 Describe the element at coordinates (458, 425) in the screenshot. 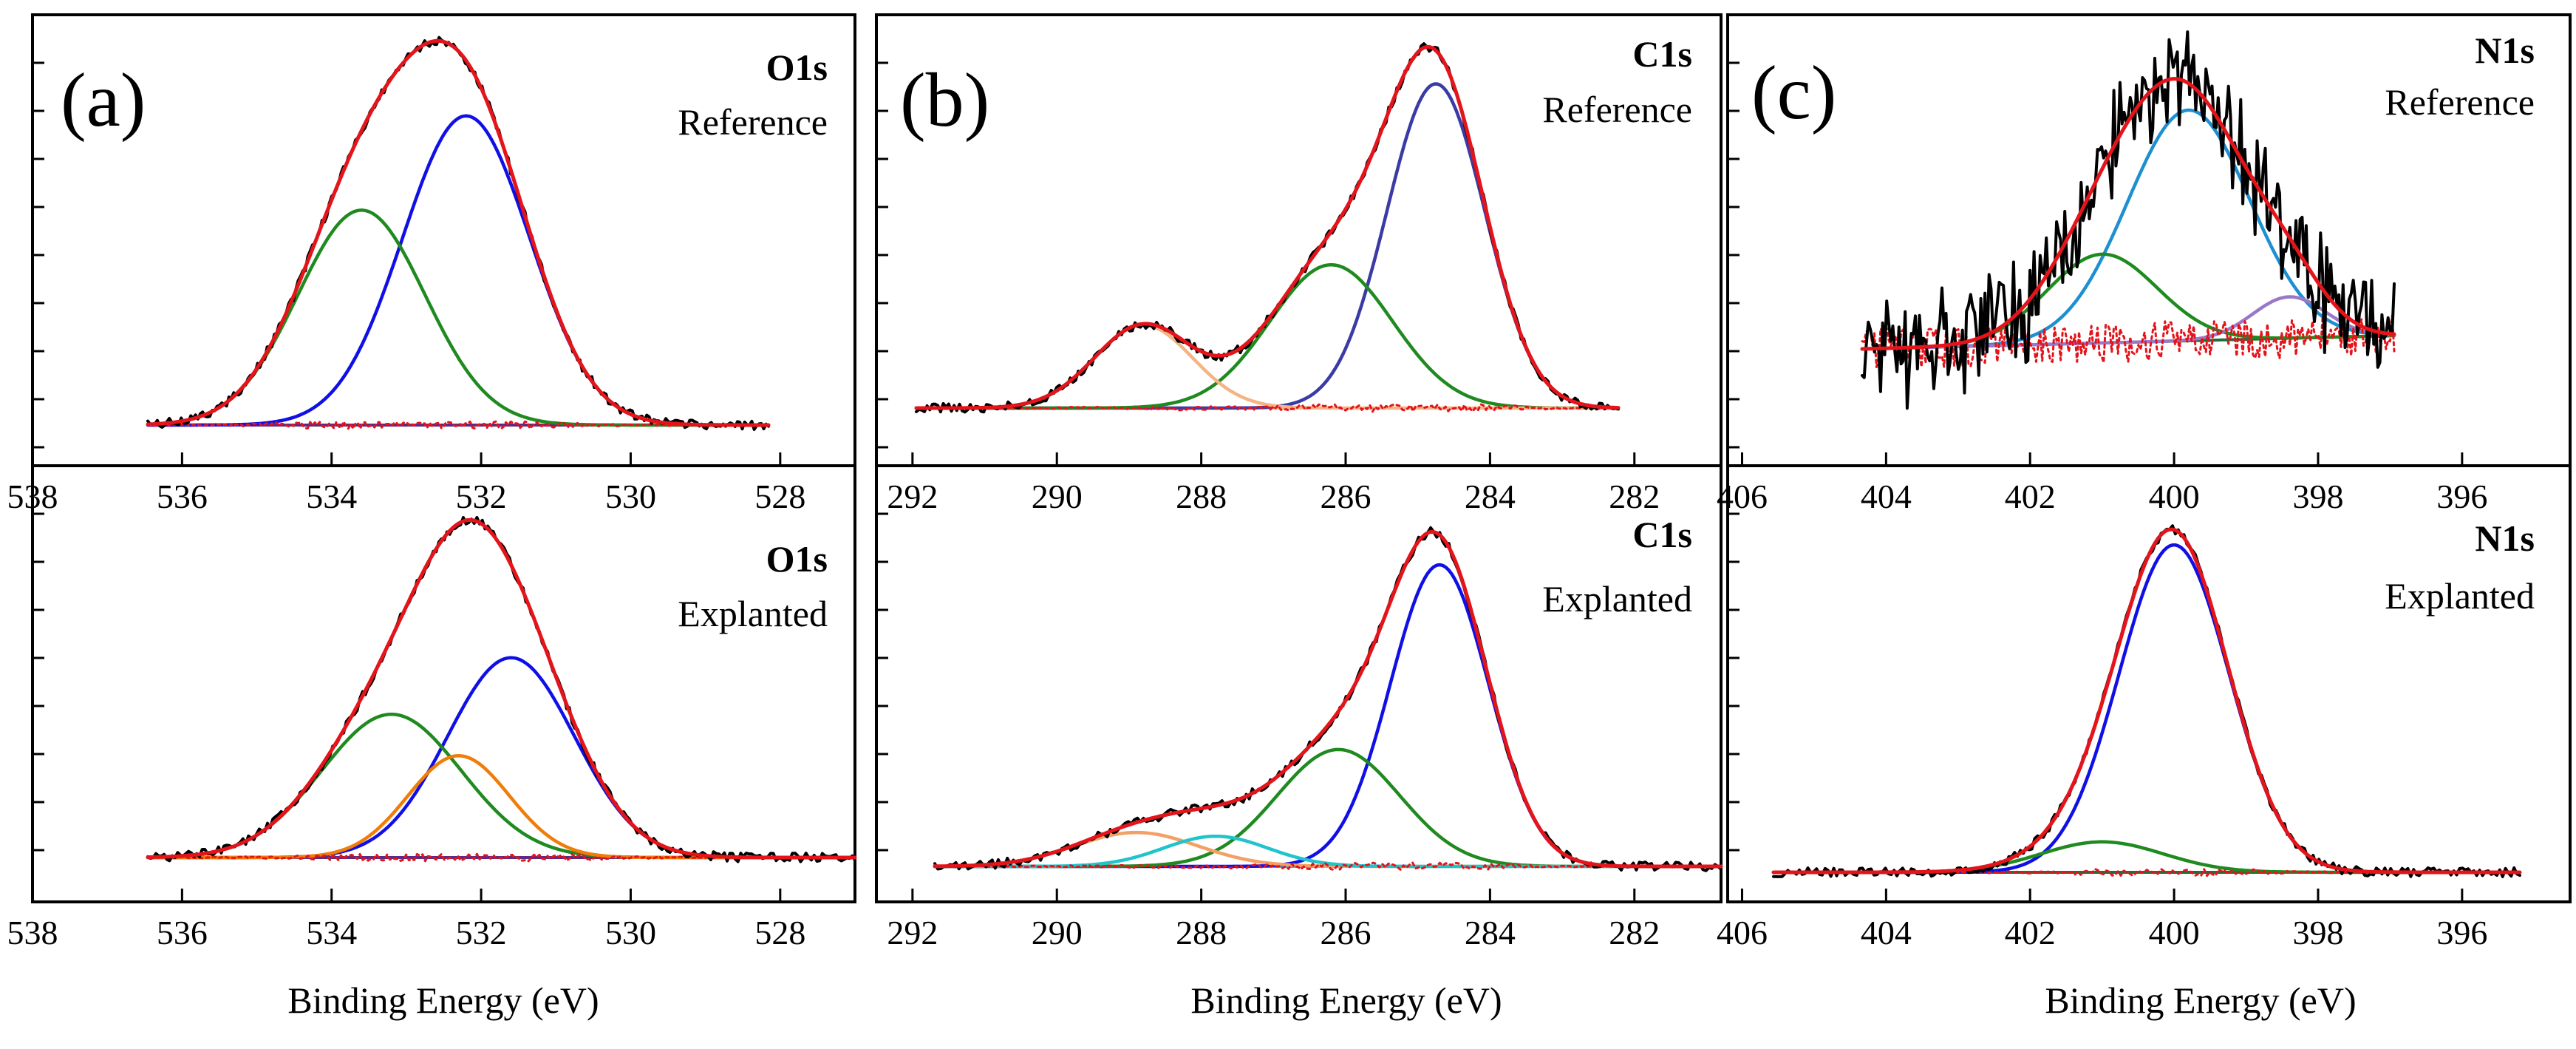

I see `panel-a-top-residual` at that location.